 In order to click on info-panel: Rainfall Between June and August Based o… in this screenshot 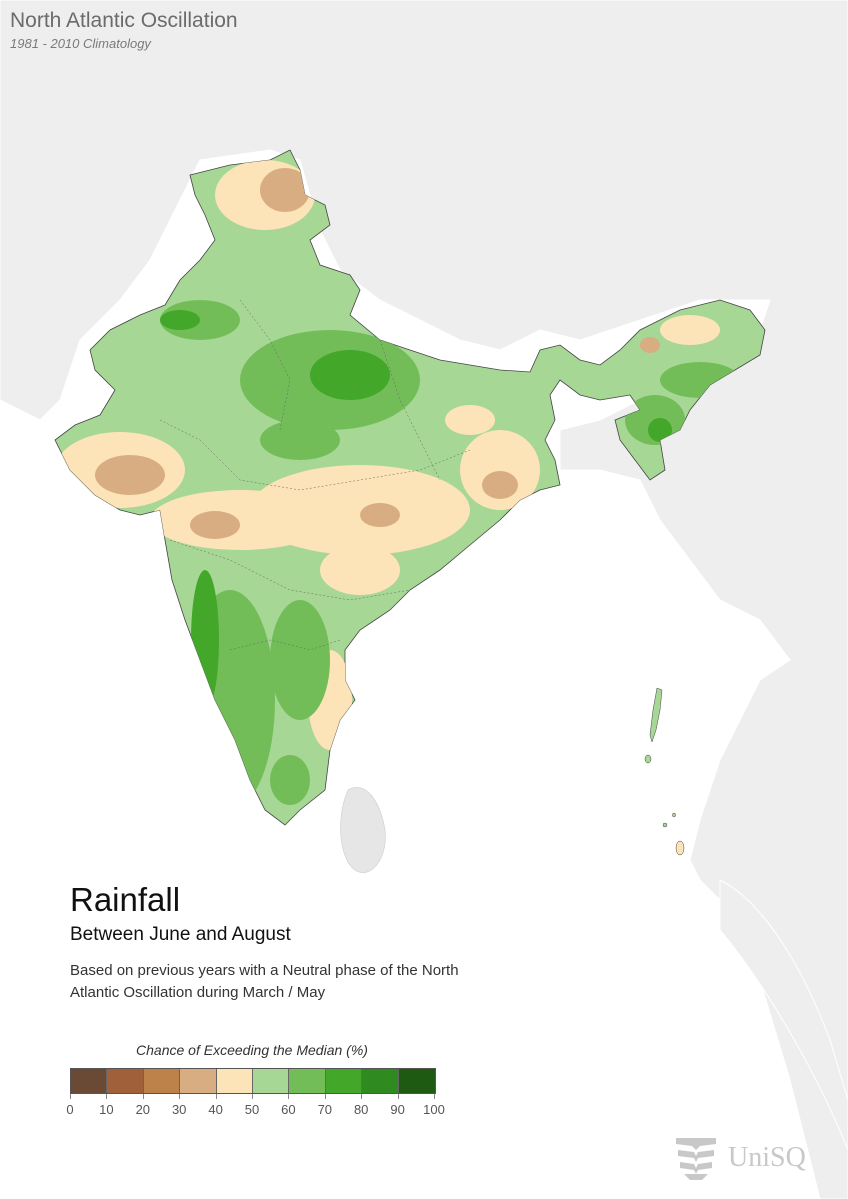, I will do `click(270, 942)`.